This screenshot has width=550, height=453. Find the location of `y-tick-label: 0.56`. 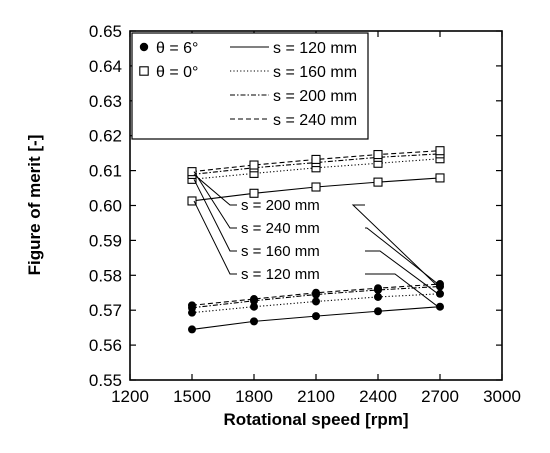

y-tick-label: 0.56 is located at coordinates (105, 345).